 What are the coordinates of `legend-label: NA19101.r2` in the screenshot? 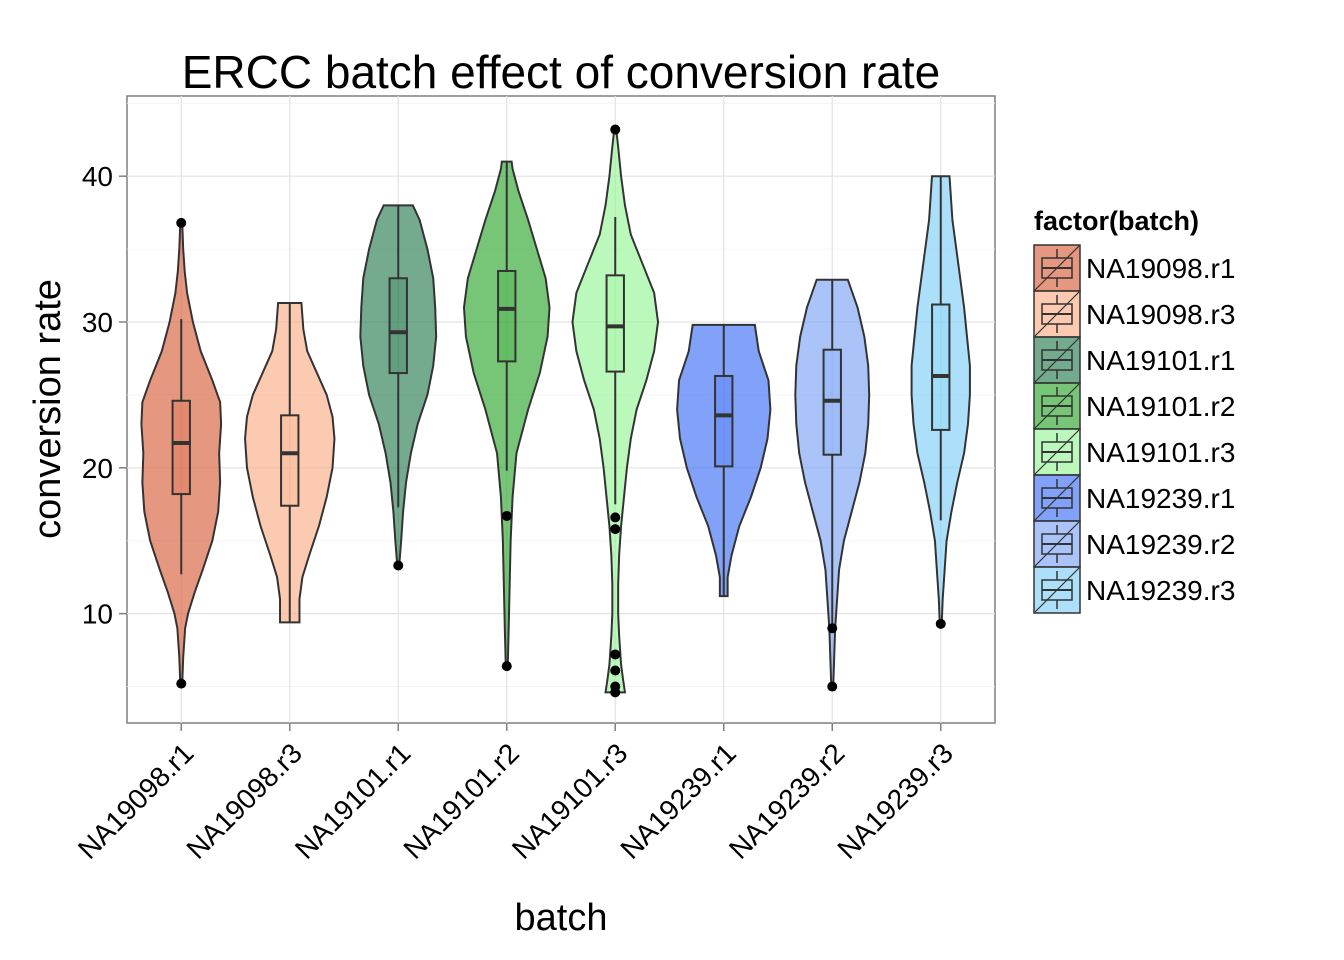 It's located at (1160, 406).